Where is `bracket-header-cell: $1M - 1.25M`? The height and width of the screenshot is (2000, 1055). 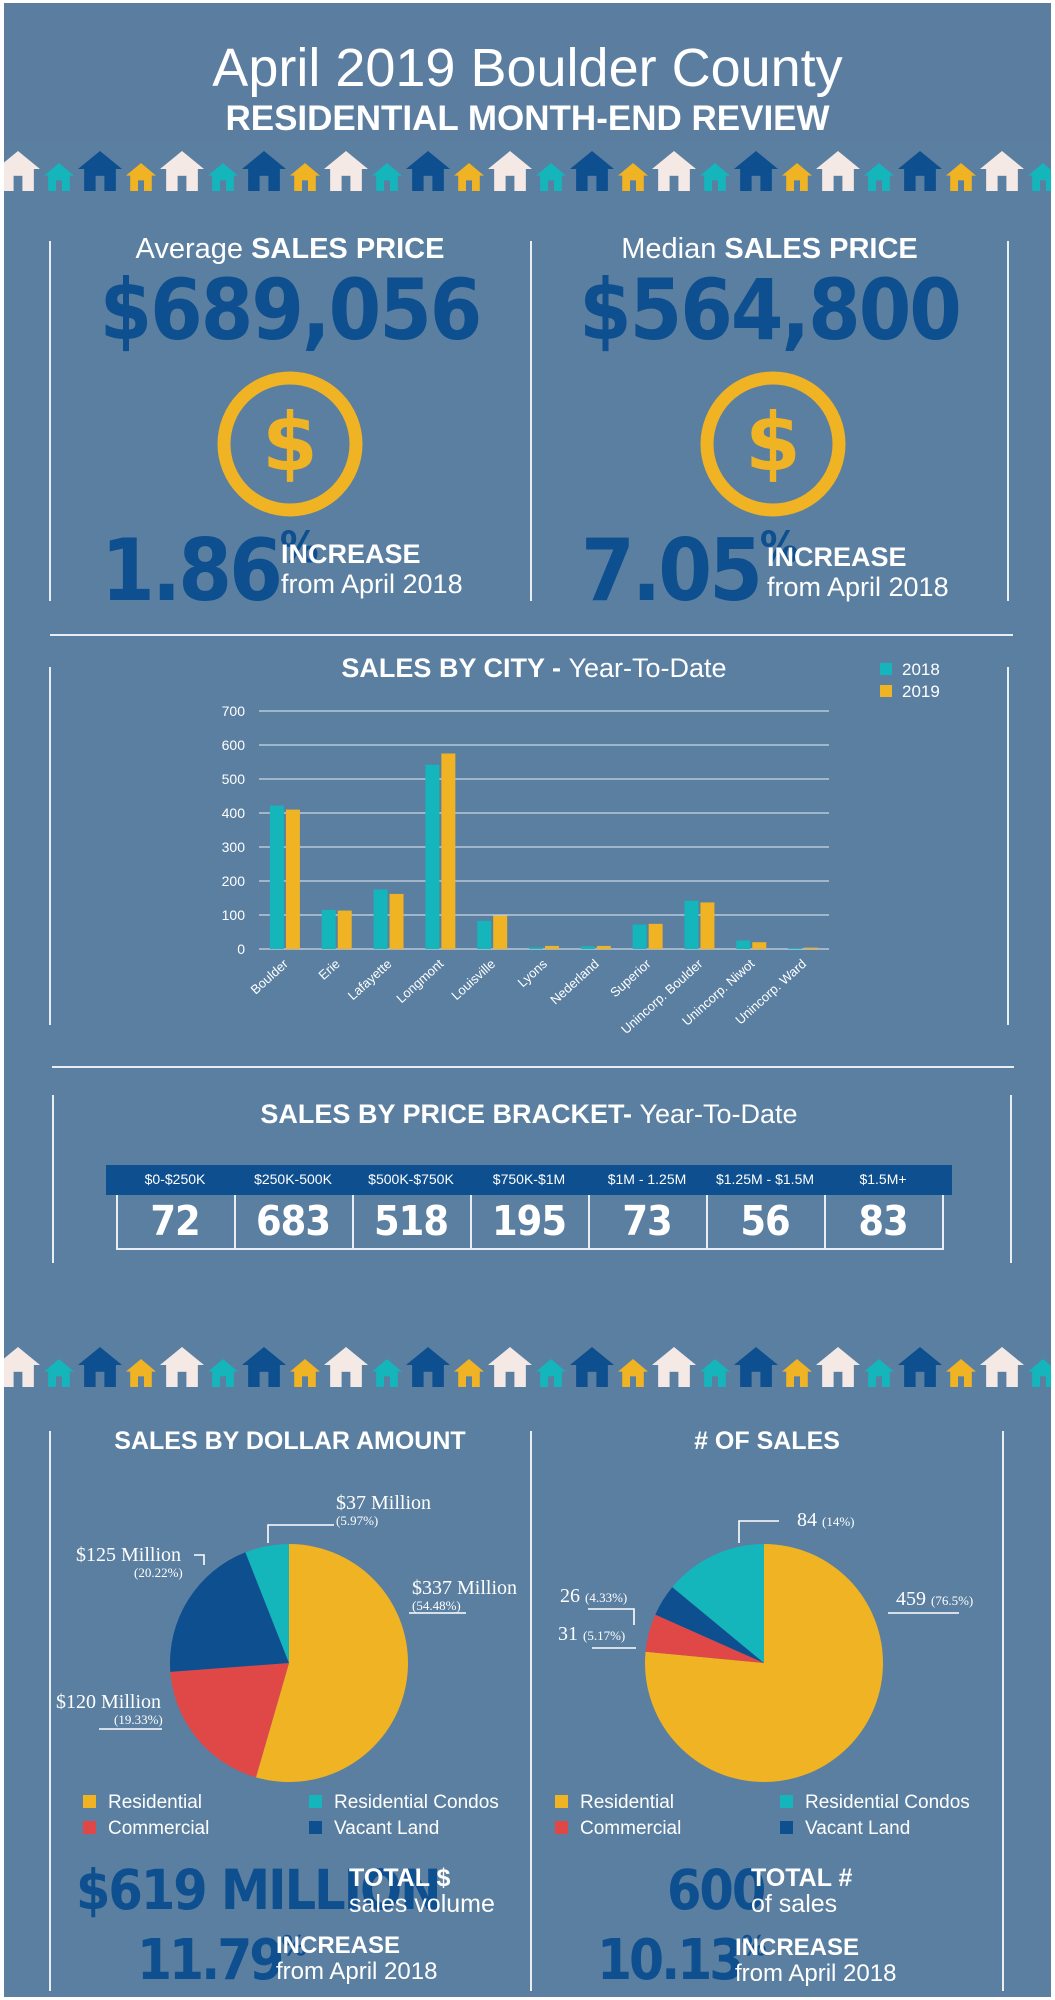
bracket-header-cell: $1M - 1.25M is located at coordinates (647, 1179).